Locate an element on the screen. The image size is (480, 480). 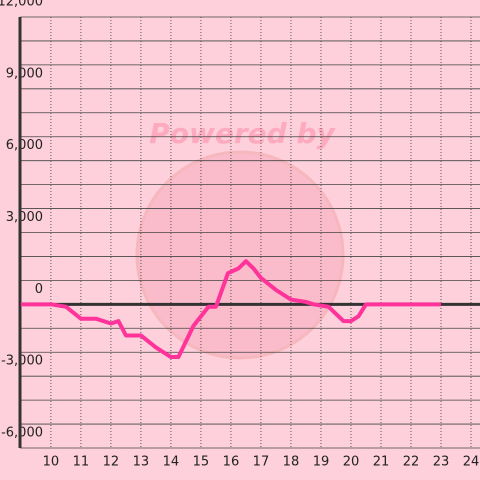
x-tick-label: 15 is located at coordinates (201, 462).